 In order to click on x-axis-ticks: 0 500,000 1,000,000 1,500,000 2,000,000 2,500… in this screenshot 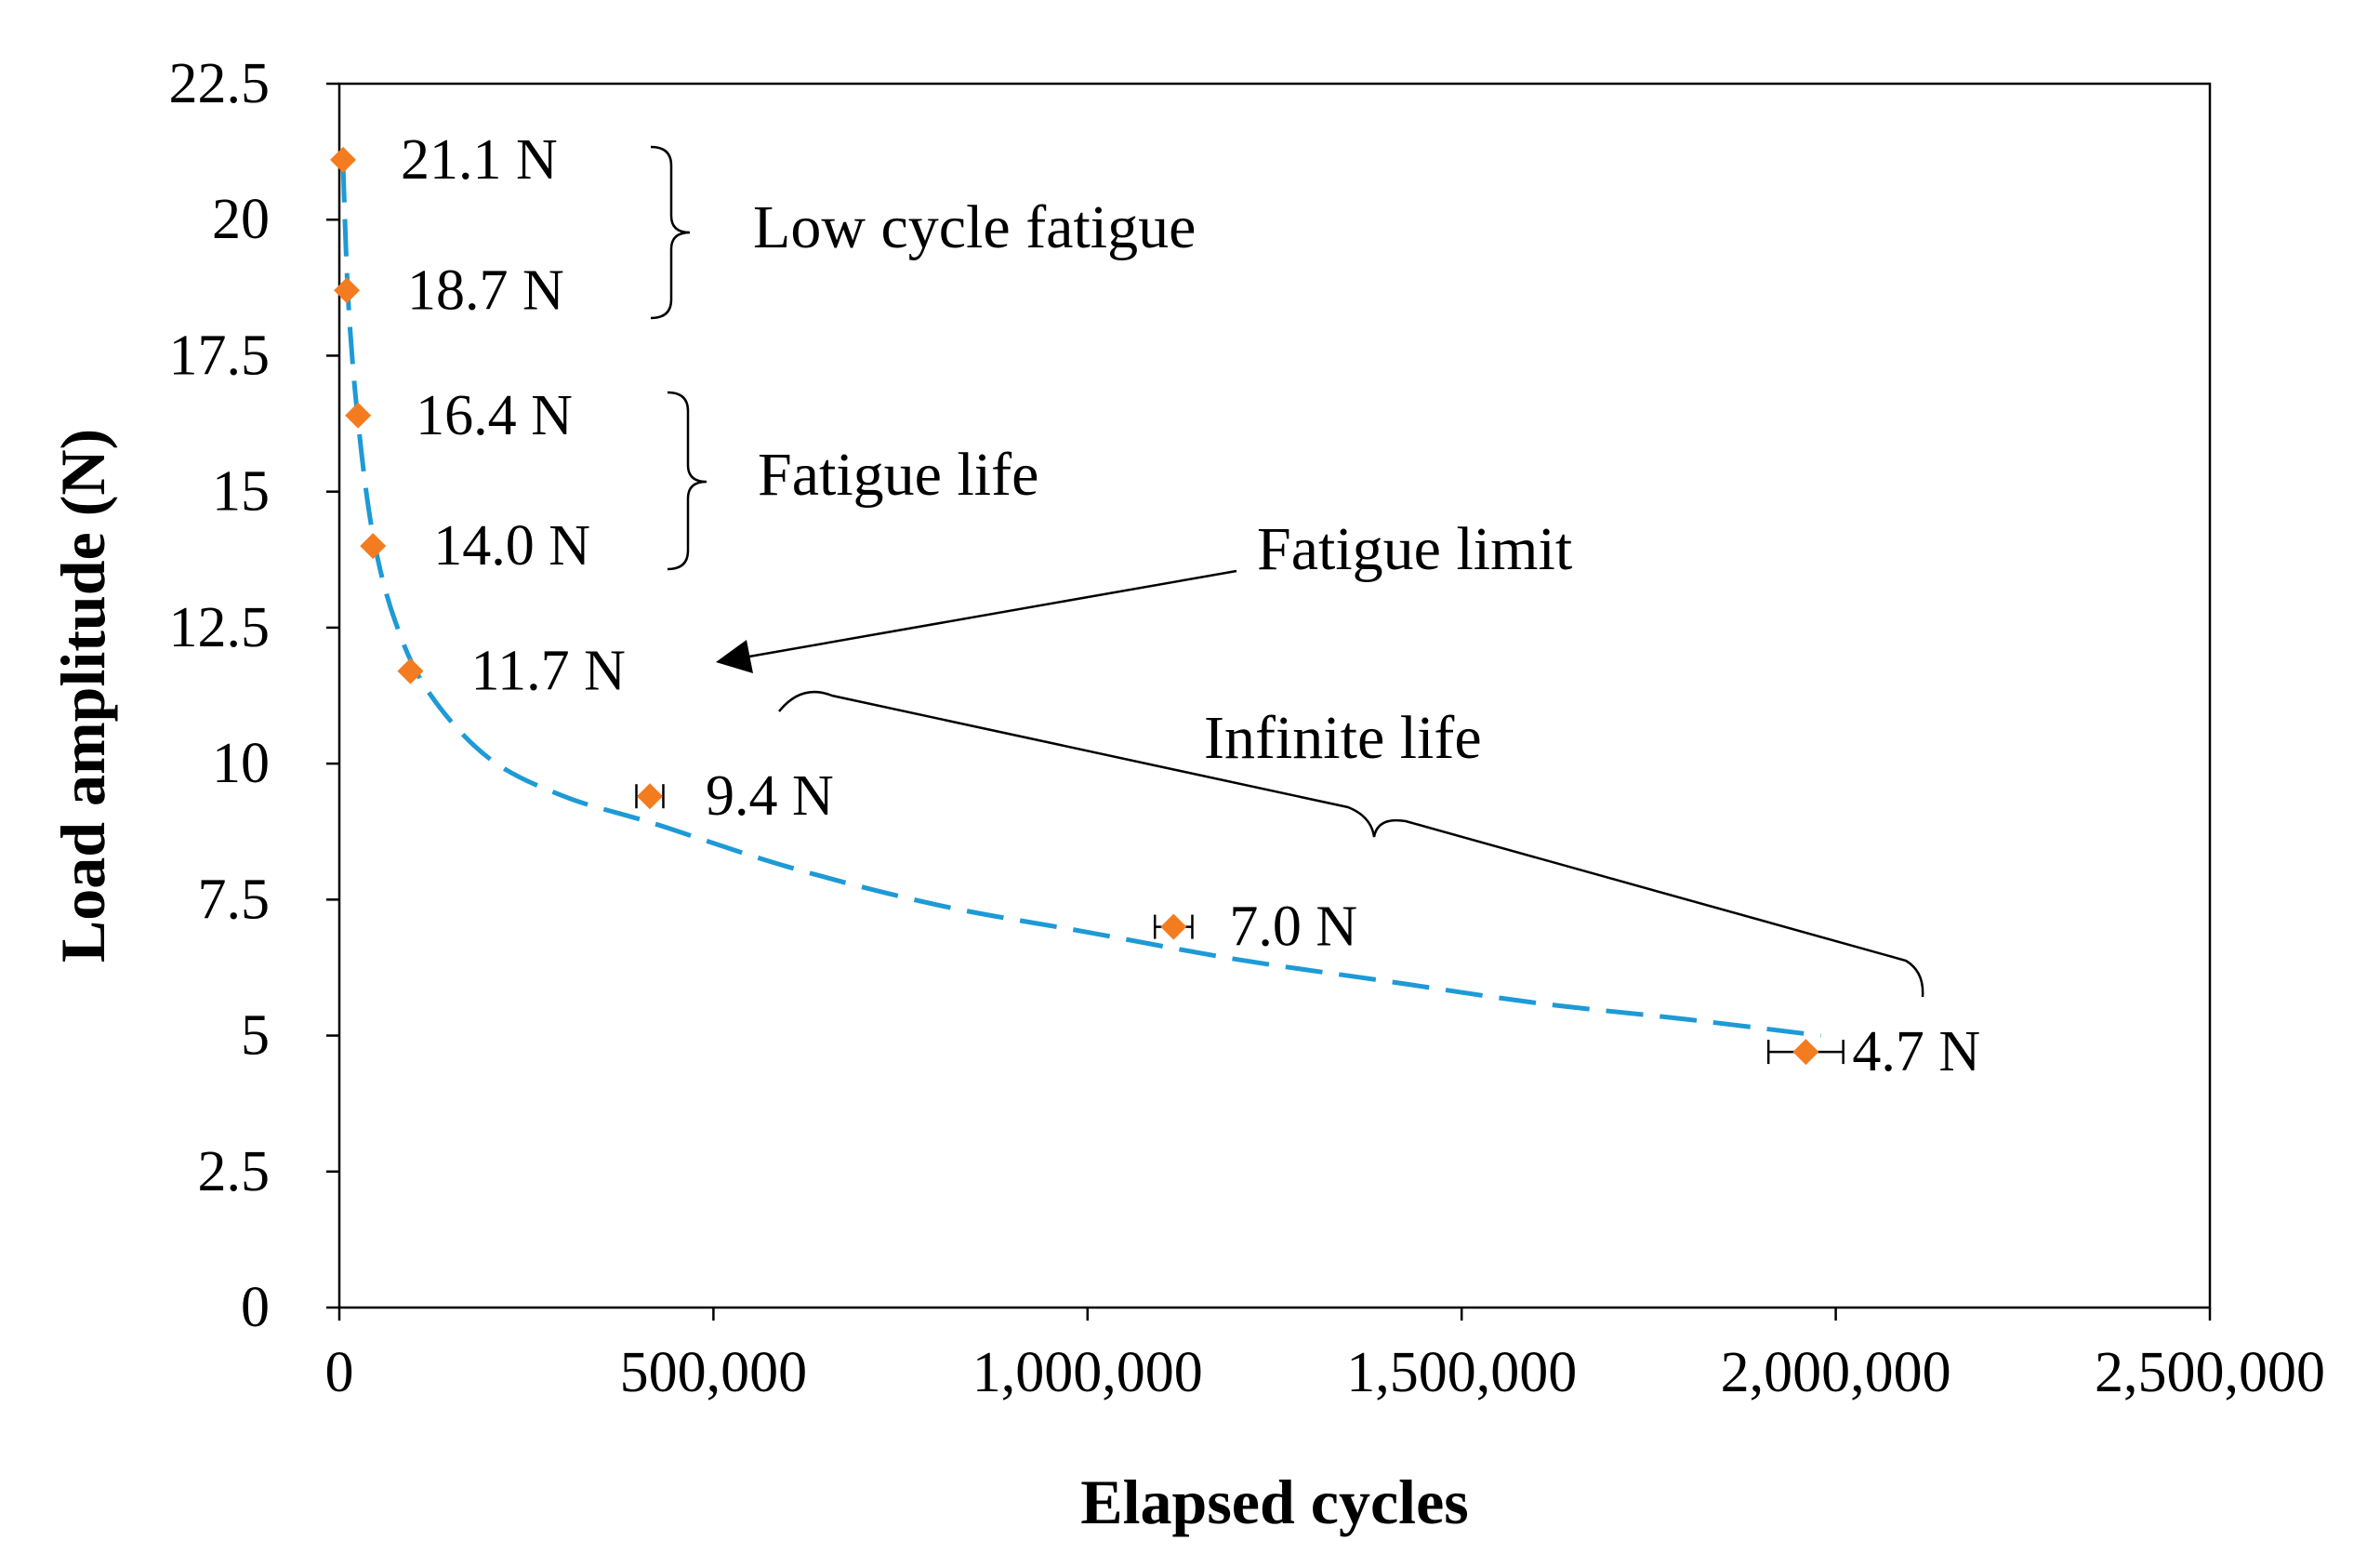, I will do `click(1325, 1356)`.